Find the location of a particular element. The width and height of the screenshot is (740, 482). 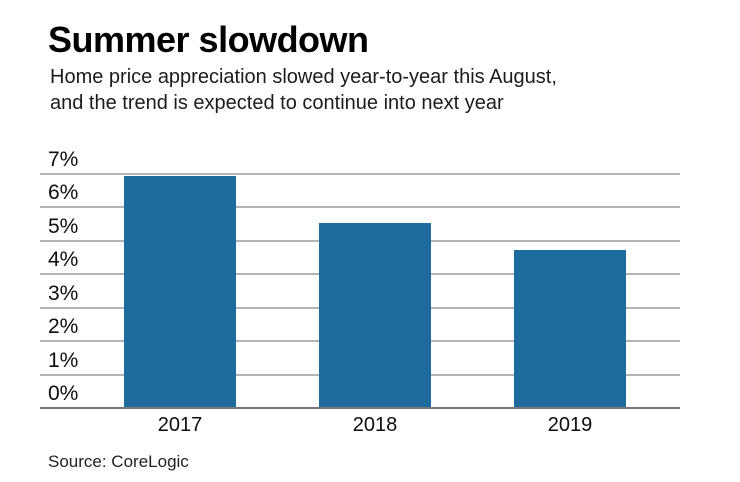

y-tick-label: 2% is located at coordinates (63, 327).